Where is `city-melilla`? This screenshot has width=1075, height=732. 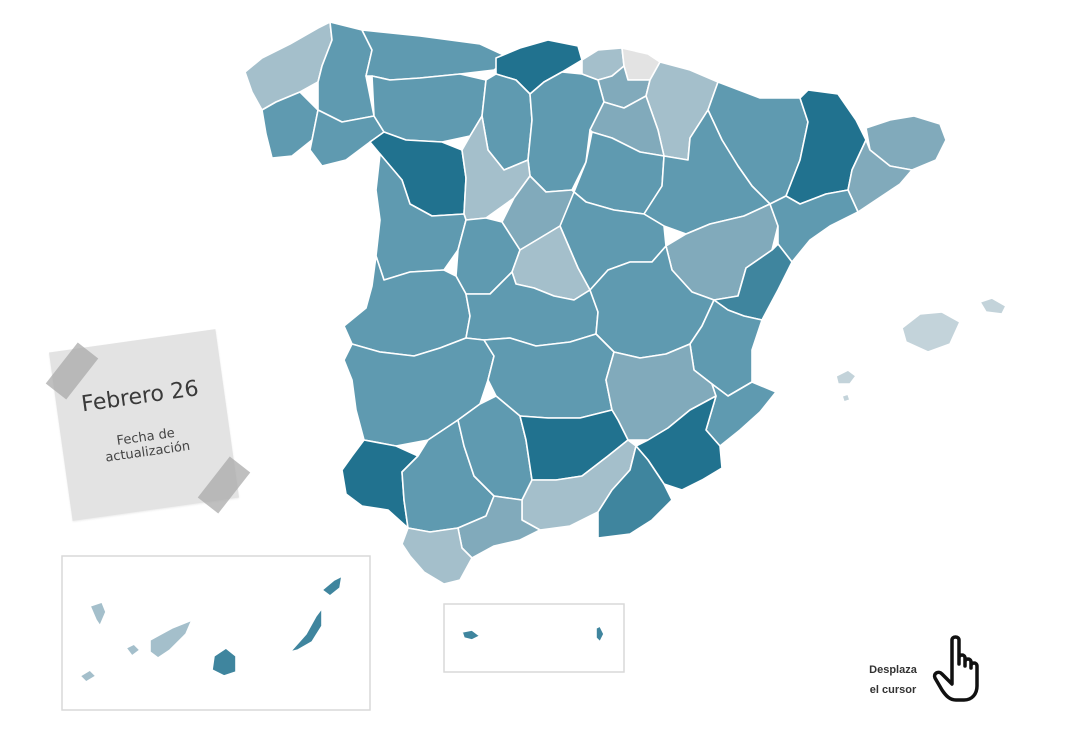 city-melilla is located at coordinates (600, 634).